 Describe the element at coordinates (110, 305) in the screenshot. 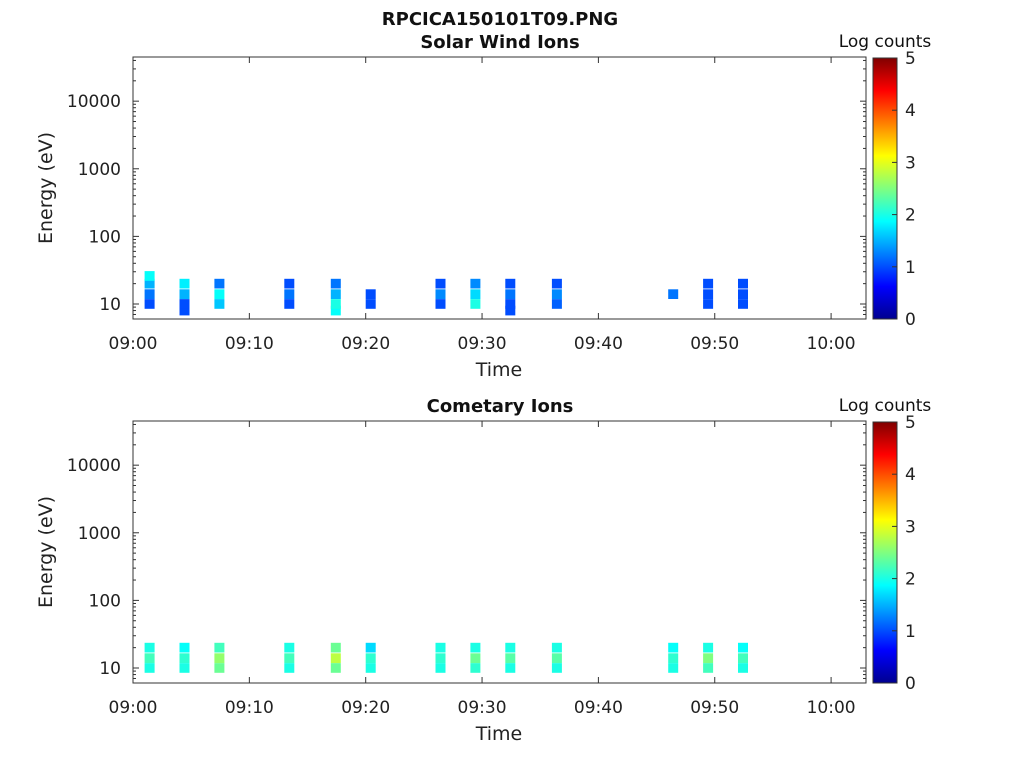

I see `y-tick-label: 10` at that location.